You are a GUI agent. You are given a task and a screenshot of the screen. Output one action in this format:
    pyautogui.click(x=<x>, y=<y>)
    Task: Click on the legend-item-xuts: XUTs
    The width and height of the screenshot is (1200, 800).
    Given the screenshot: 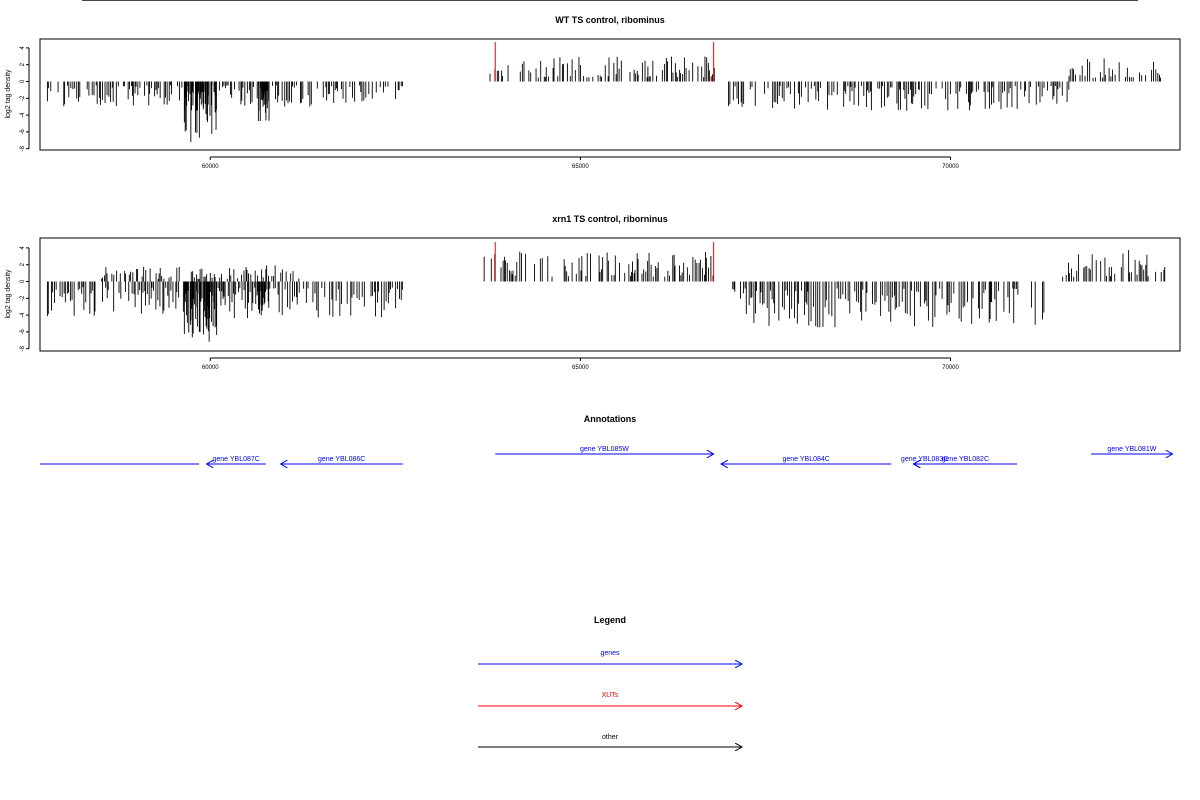 What is the action you would take?
    pyautogui.click(x=610, y=699)
    